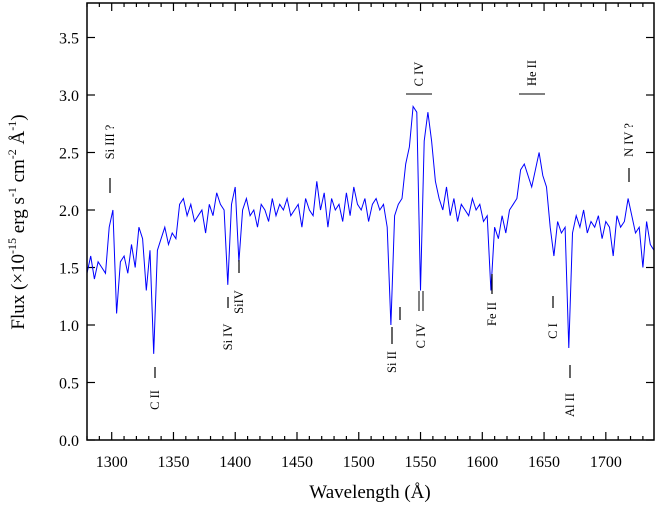  Describe the element at coordinates (228, 337) in the screenshot. I see `annotation-label: Si IV` at that location.